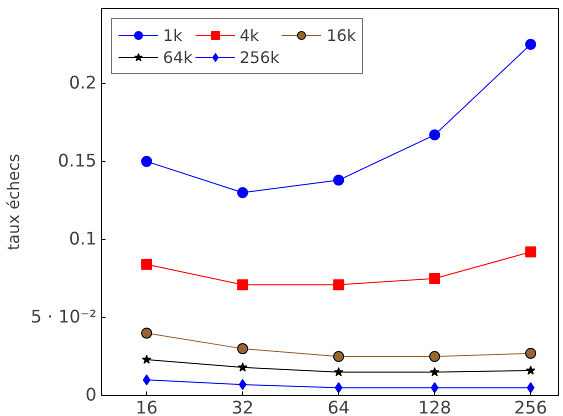 The image size is (563, 416). What do you see at coordinates (260, 57) in the screenshot?
I see `legend-label: 256k` at bounding box center [260, 57].